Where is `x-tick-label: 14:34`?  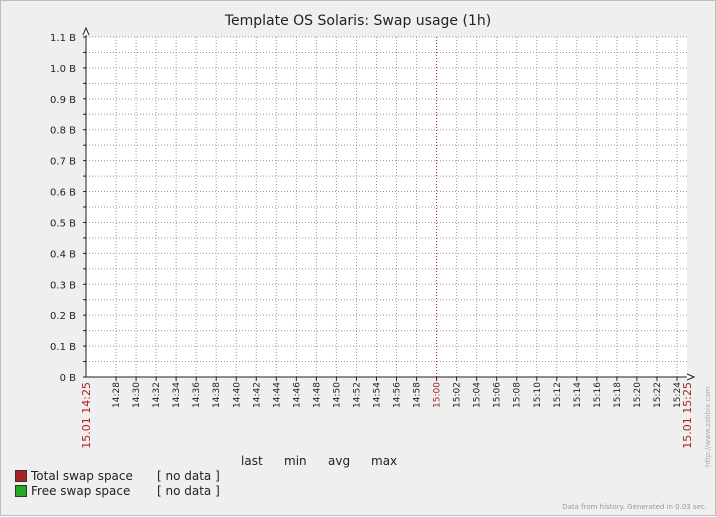
x-tick-label: 14:34 is located at coordinates (177, 395).